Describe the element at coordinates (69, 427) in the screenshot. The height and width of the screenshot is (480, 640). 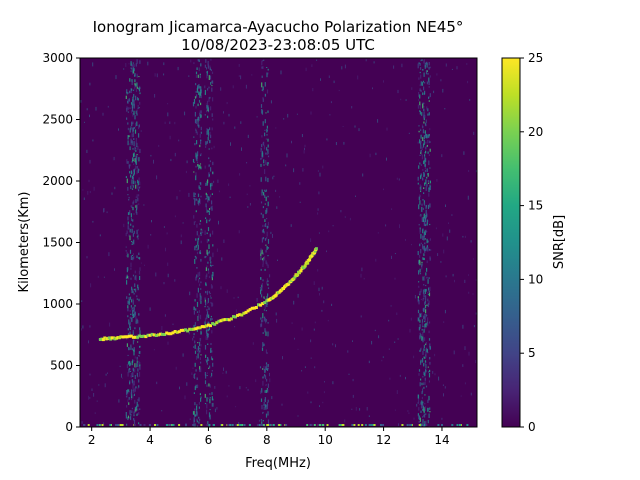
I see `y-tick-label: 0` at that location.